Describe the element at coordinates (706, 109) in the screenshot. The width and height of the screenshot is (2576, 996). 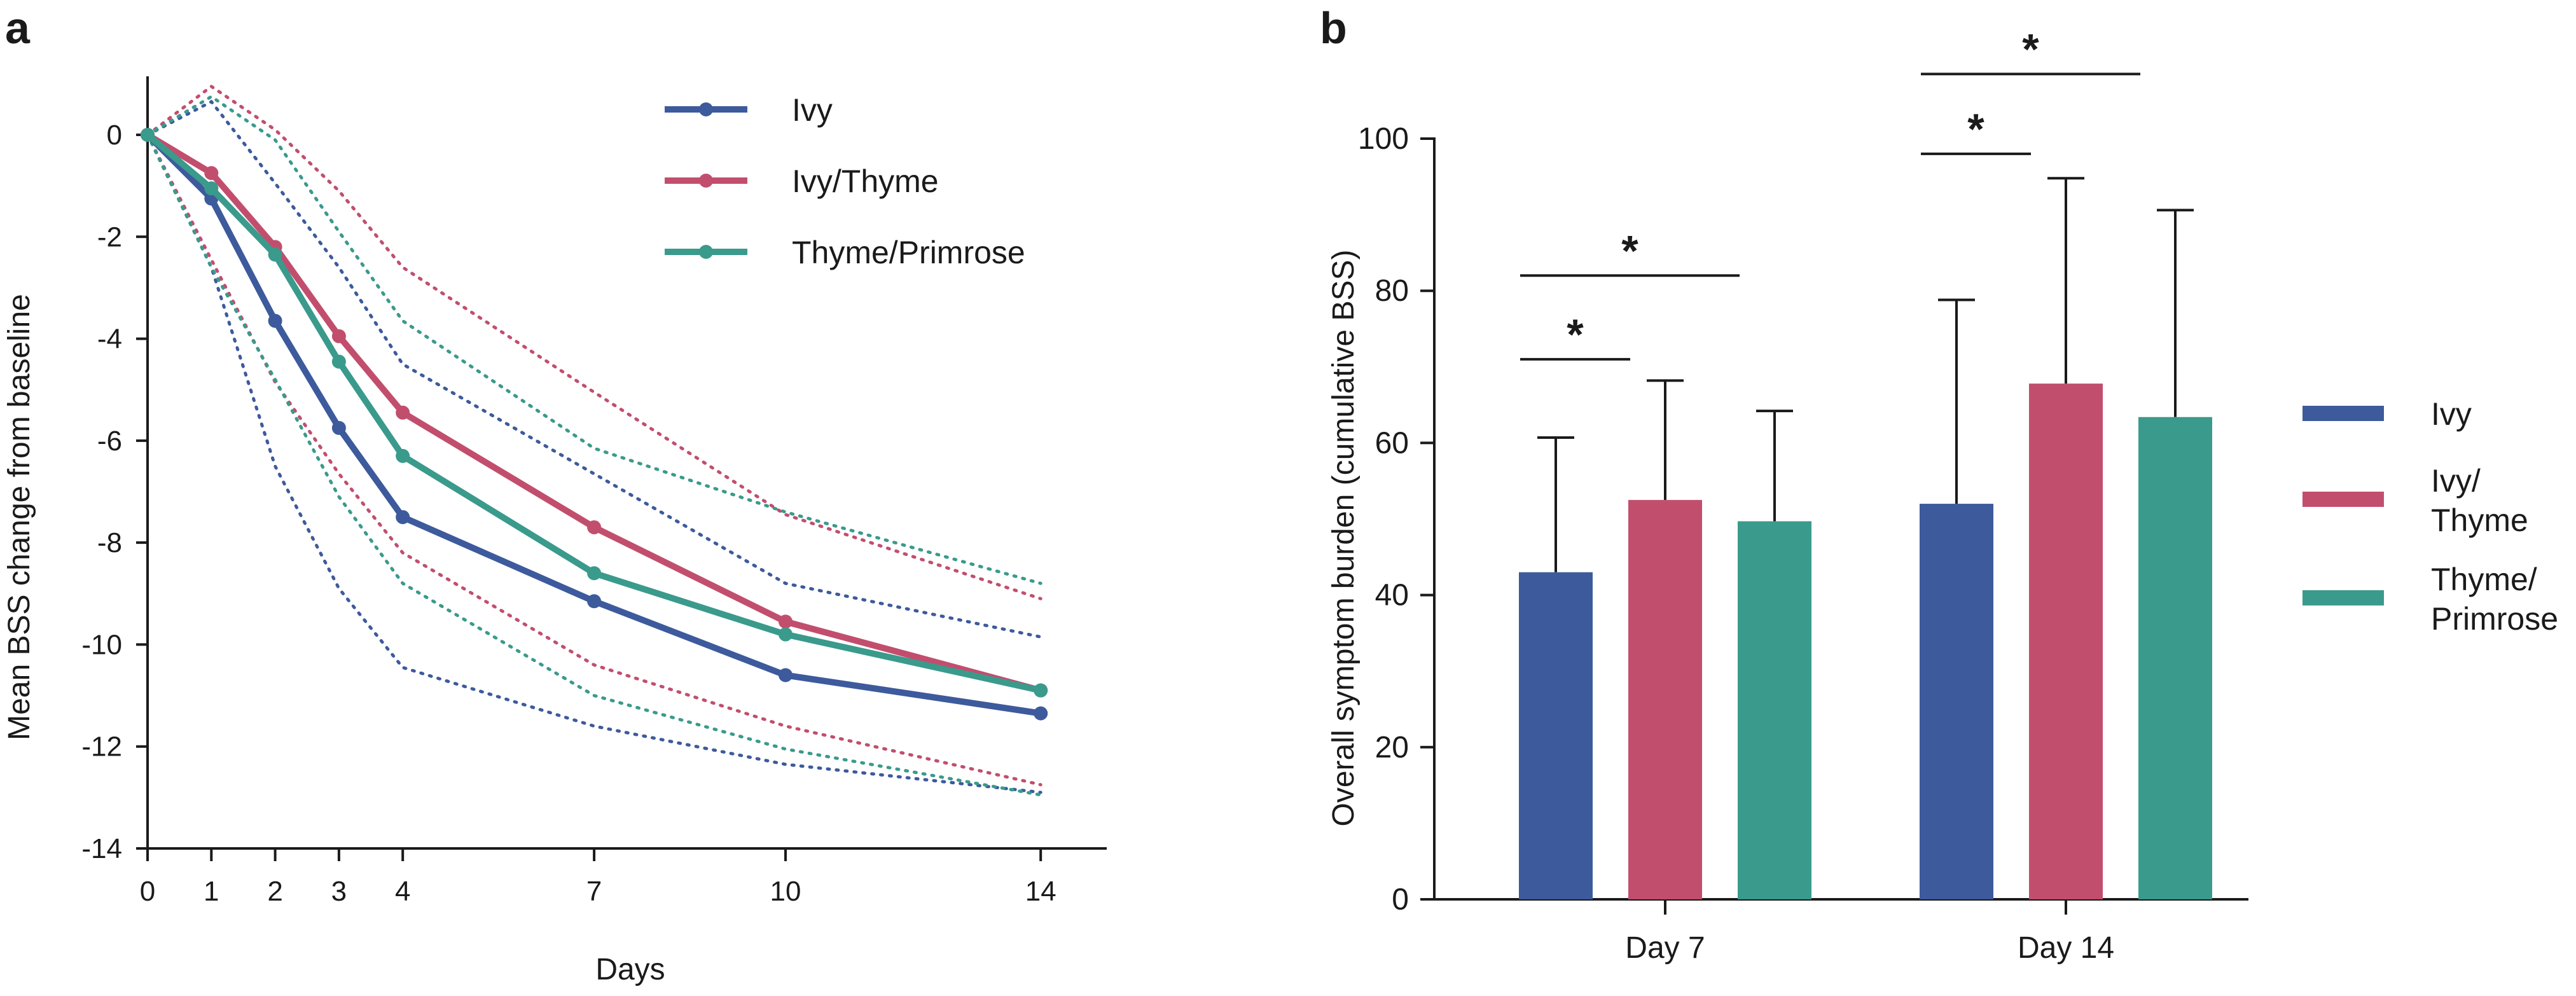
I see `legend-marker-ivy` at that location.